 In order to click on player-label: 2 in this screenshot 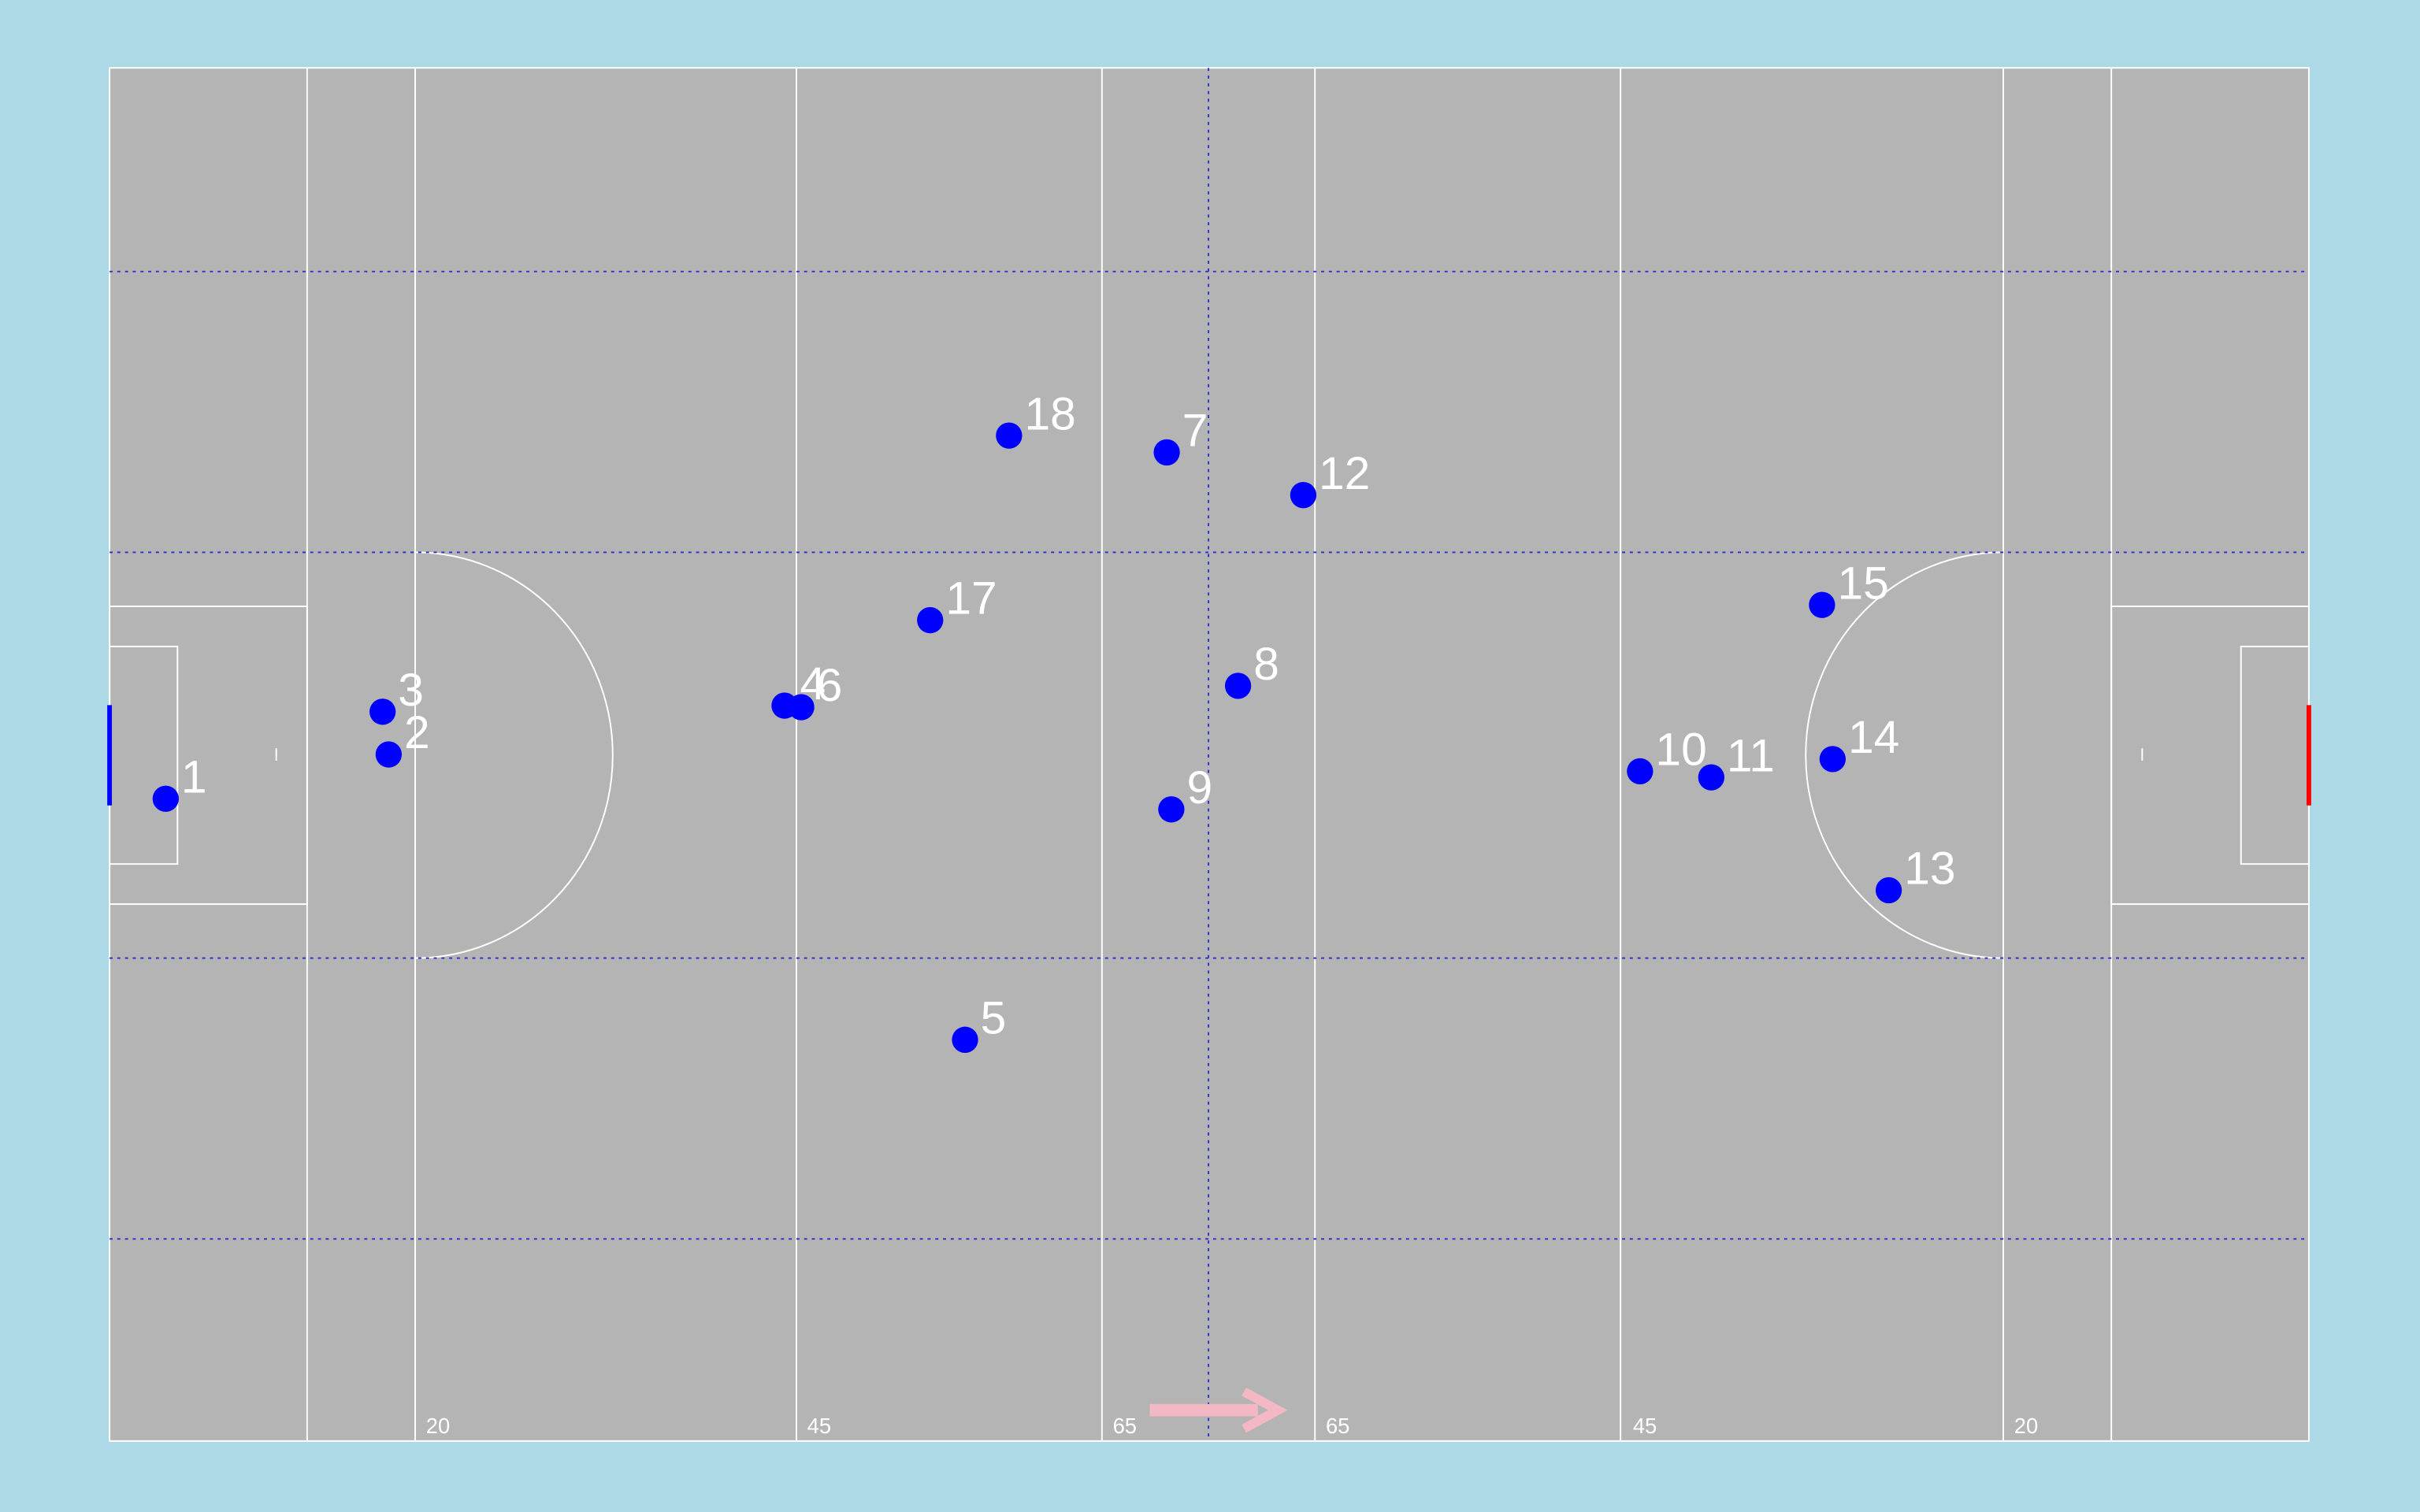, I will do `click(417, 732)`.